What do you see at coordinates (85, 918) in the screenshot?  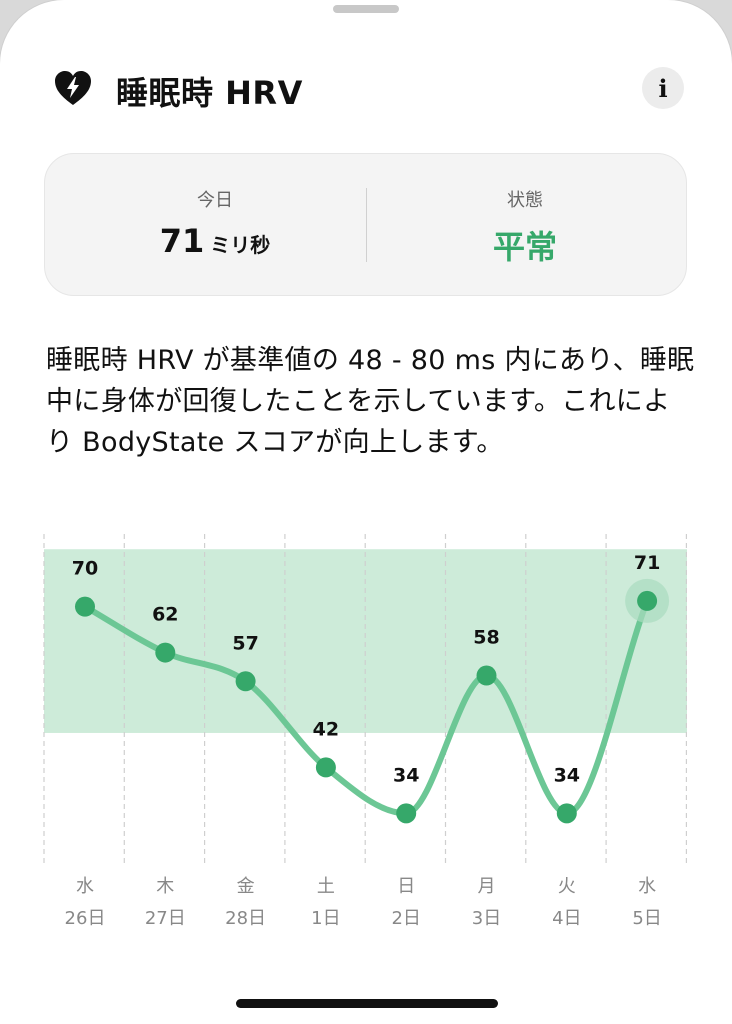 I see `x-date-label: 26日` at bounding box center [85, 918].